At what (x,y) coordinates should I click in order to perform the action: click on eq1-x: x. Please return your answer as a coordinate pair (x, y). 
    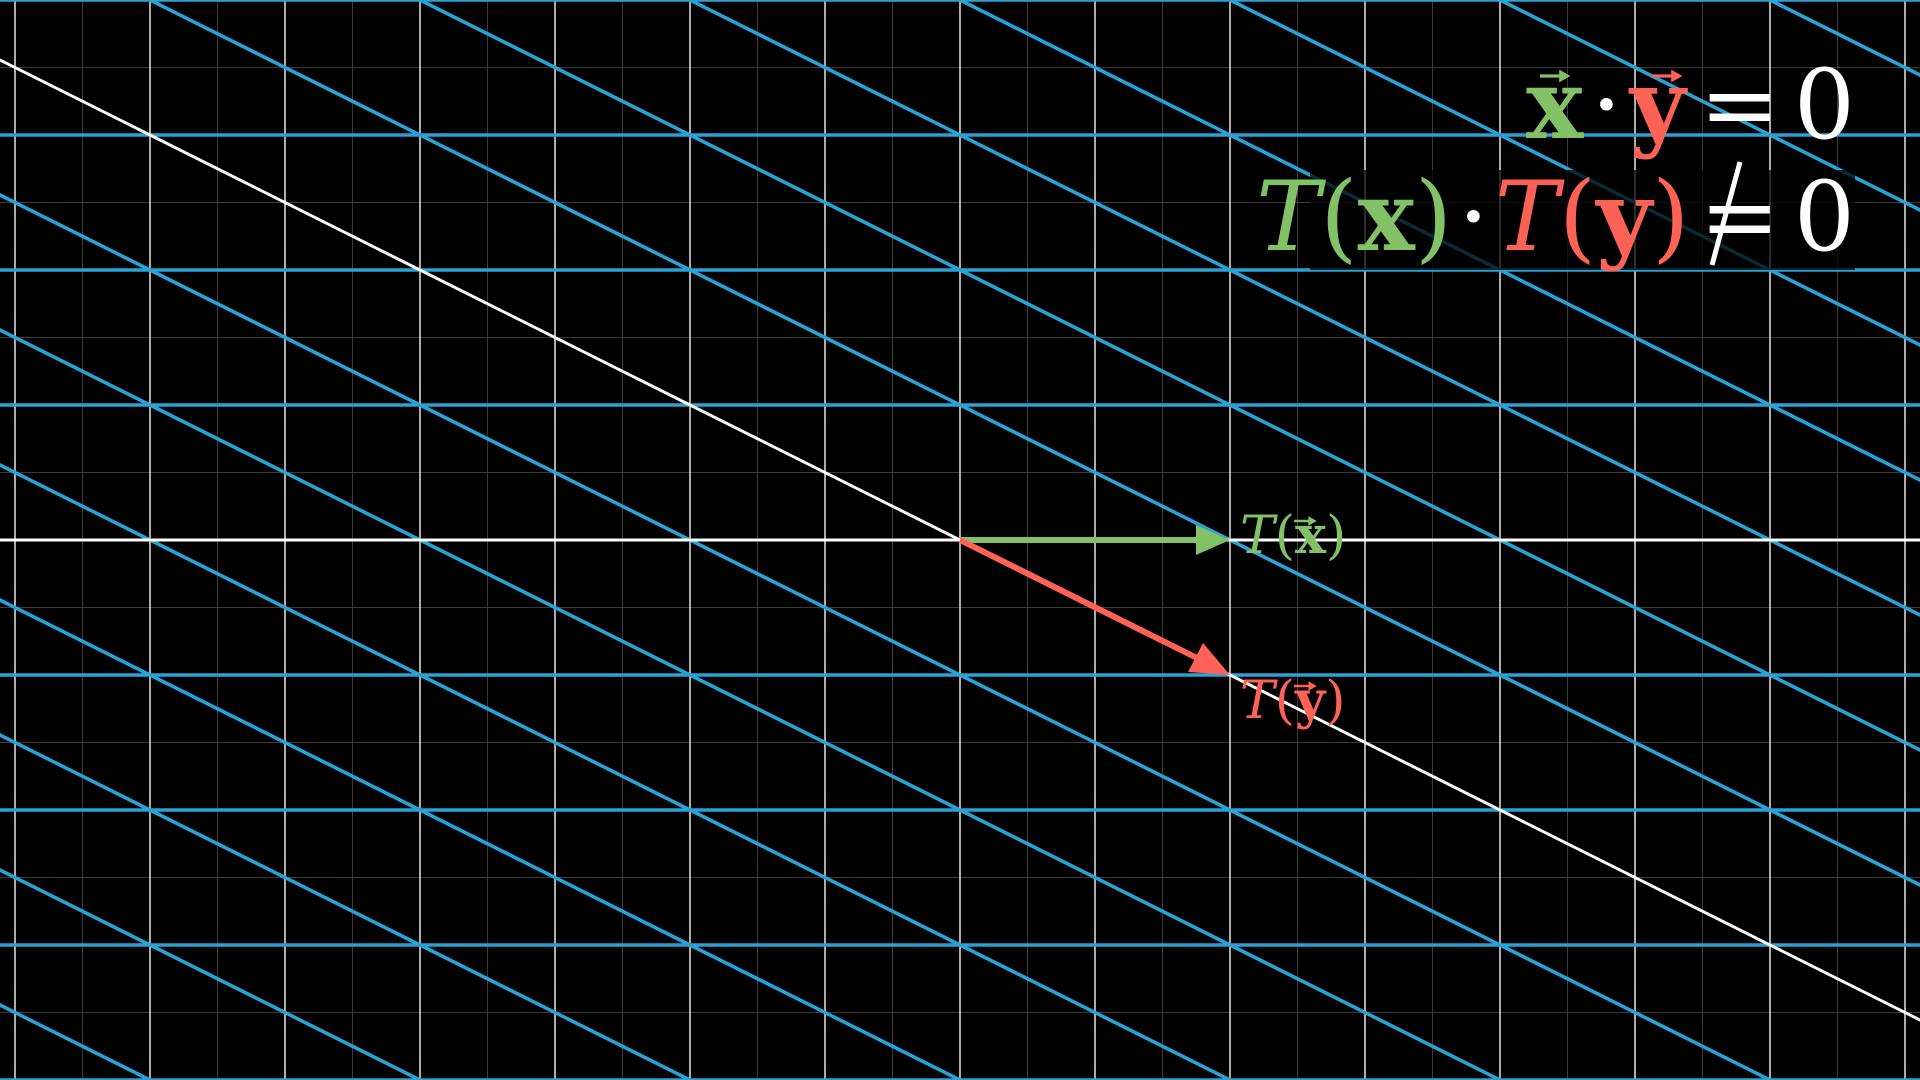
    Looking at the image, I should click on (1555, 104).